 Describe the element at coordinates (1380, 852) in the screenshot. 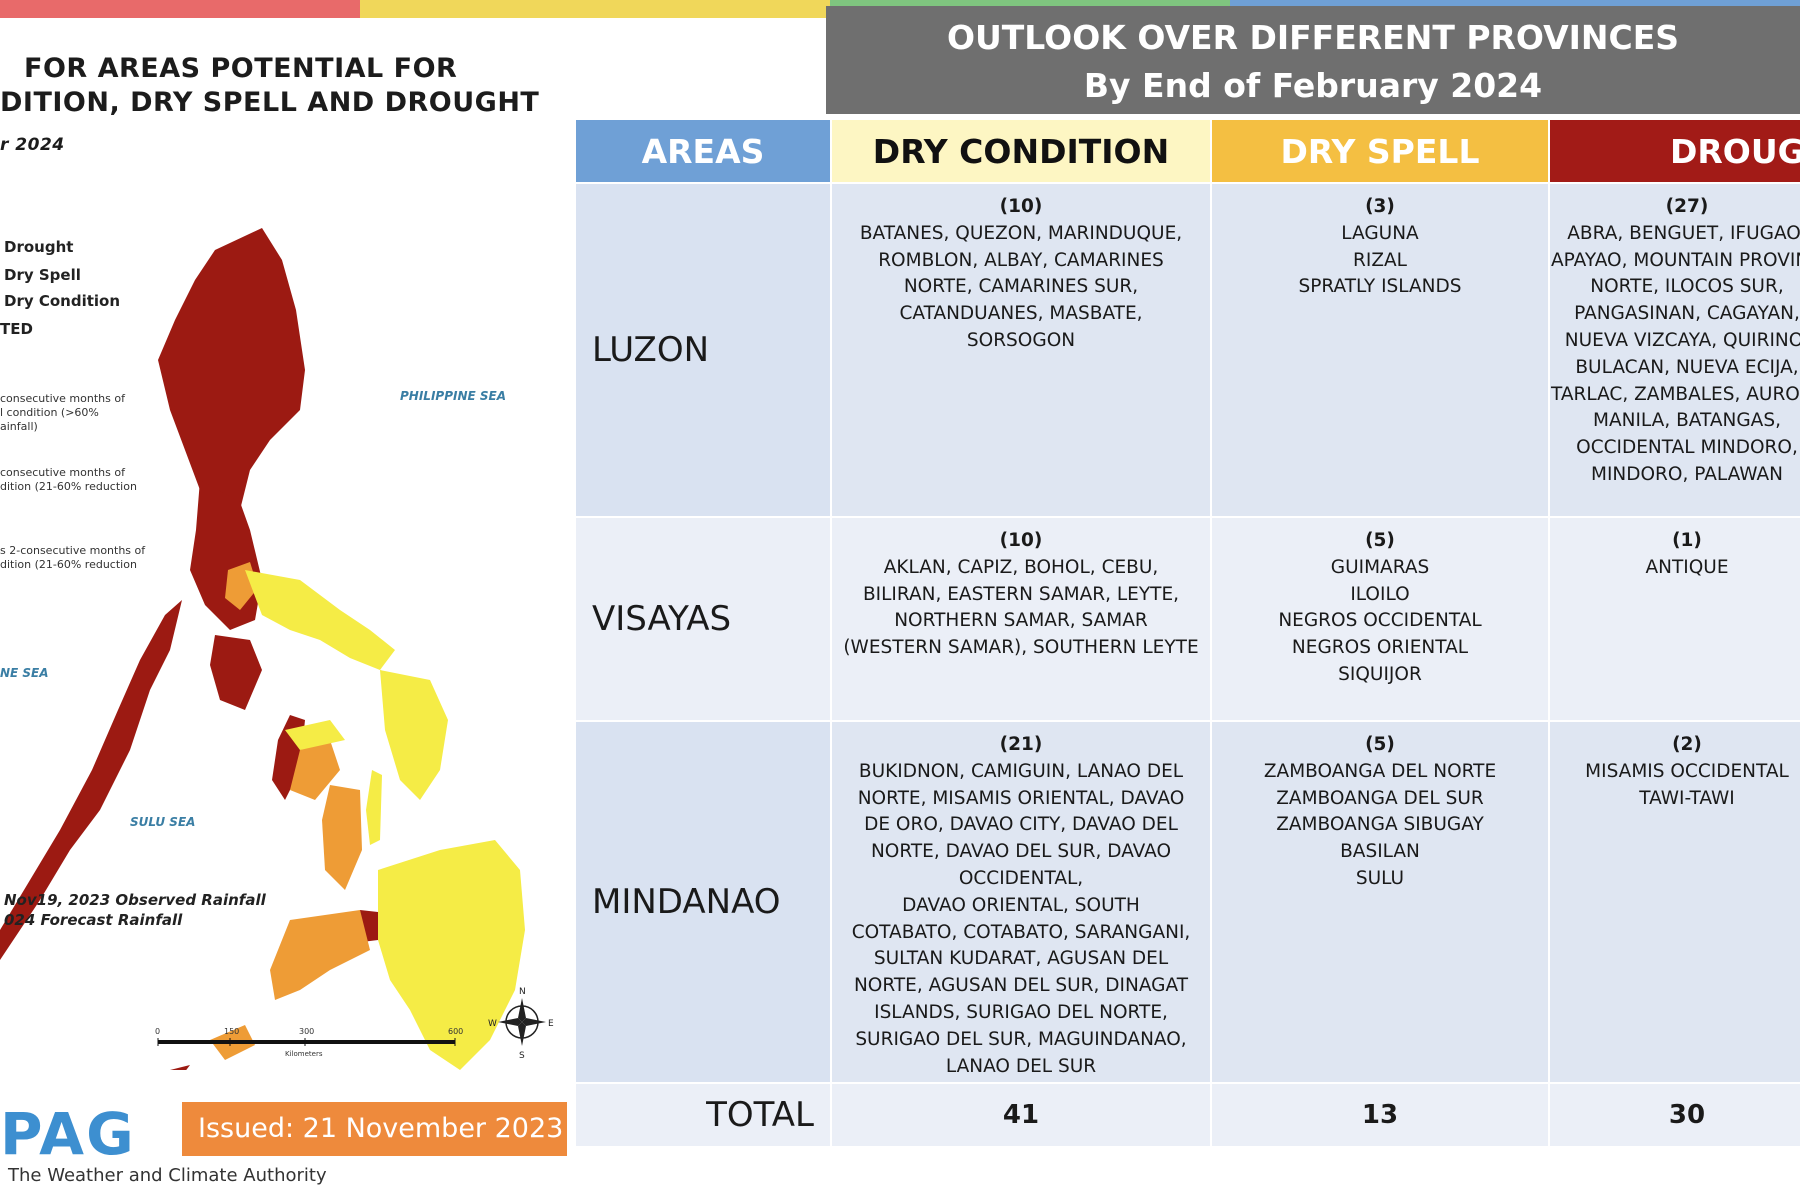

I see `province-line: BASILAN` at that location.